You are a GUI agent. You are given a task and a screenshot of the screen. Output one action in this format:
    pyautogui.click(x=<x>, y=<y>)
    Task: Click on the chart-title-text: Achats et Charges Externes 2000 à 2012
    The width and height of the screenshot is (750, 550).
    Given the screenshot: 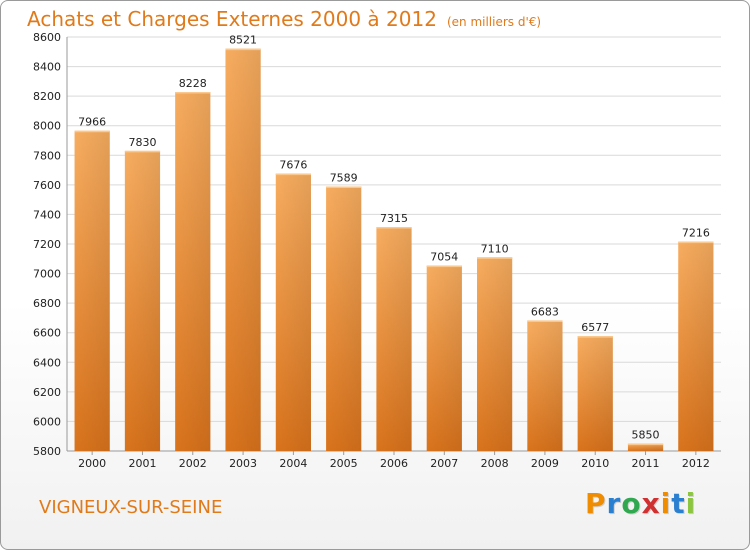 What is the action you would take?
    pyautogui.click(x=232, y=19)
    